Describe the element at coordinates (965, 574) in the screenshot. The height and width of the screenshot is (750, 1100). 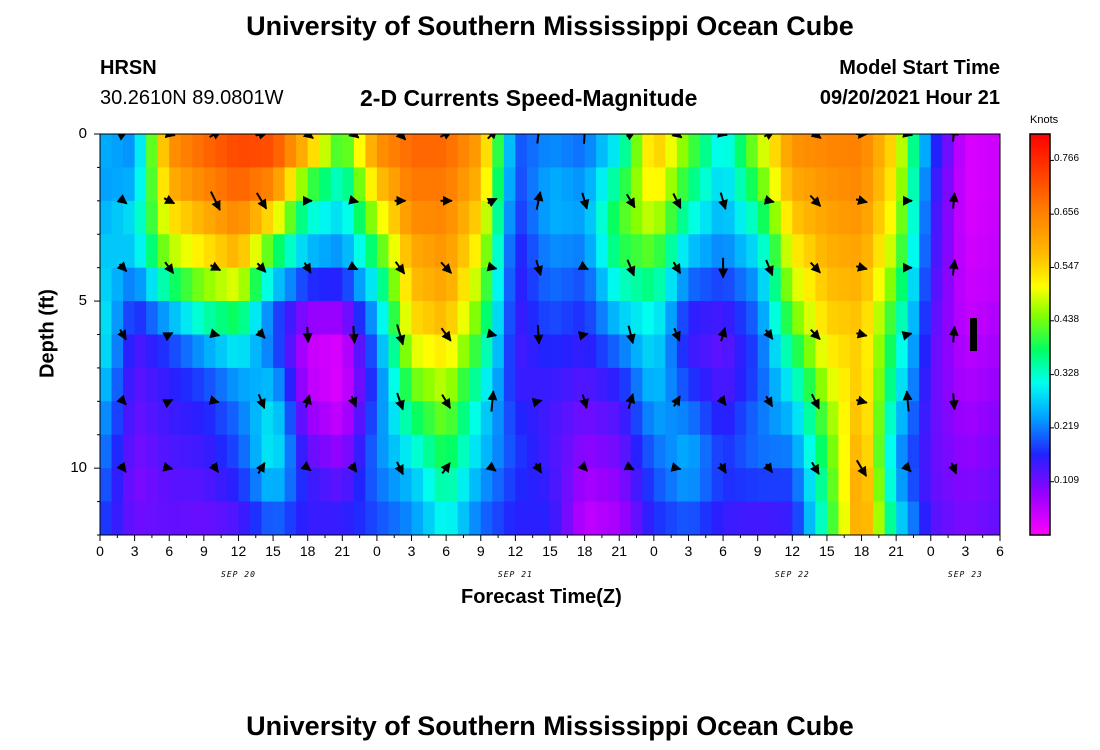
I see `date-label: SEP 23` at that location.